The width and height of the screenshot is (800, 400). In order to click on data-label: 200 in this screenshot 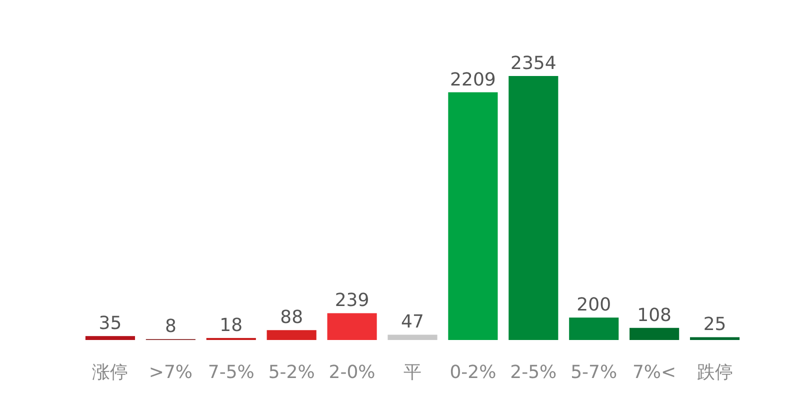, I will do `click(594, 305)`.